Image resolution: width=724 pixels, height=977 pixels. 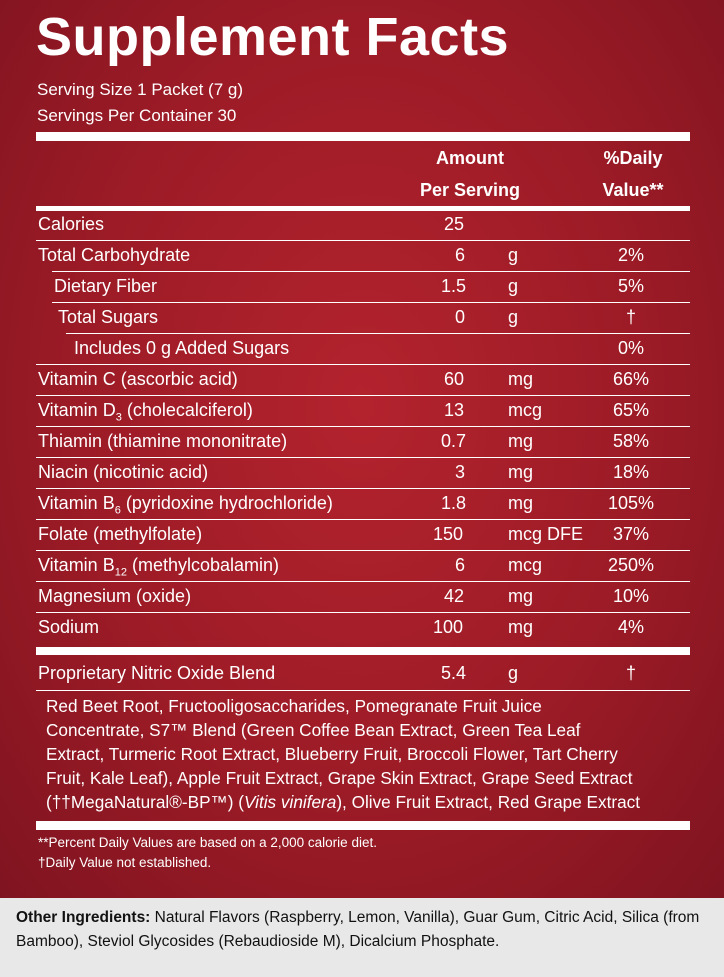 I want to click on nutrient-name: Calories, so click(x=71, y=224).